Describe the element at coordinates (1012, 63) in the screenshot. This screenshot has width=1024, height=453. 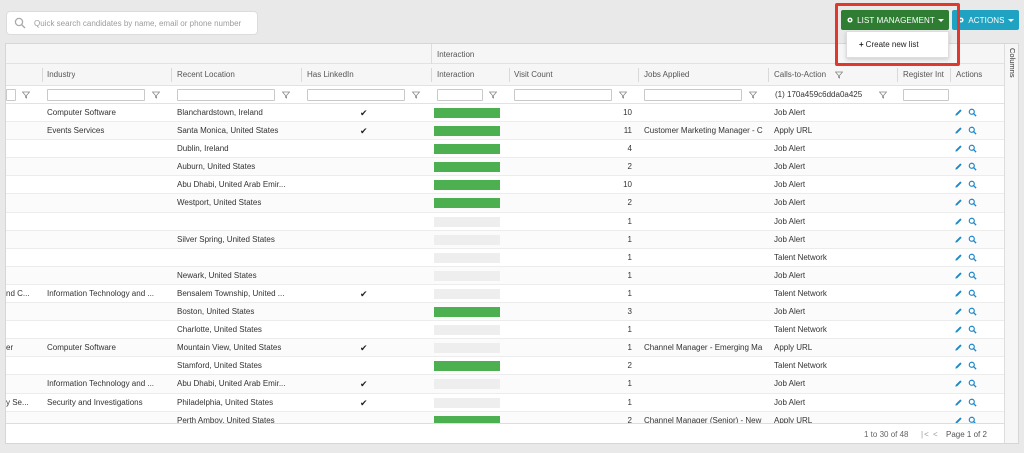
I see `columns-tab-label: Columns` at that location.